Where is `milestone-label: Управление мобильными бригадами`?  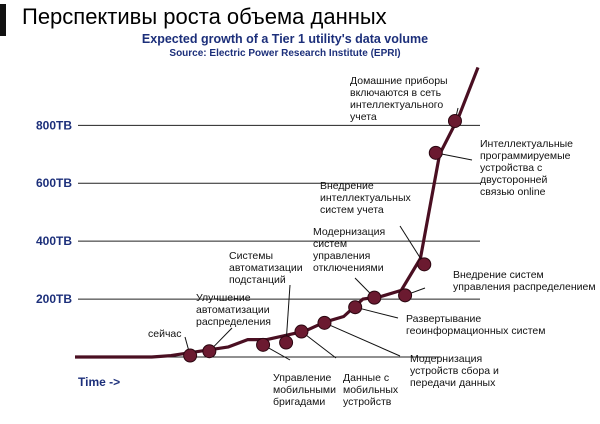 milestone-label: Управление мобильными бригадами is located at coordinates (304, 390).